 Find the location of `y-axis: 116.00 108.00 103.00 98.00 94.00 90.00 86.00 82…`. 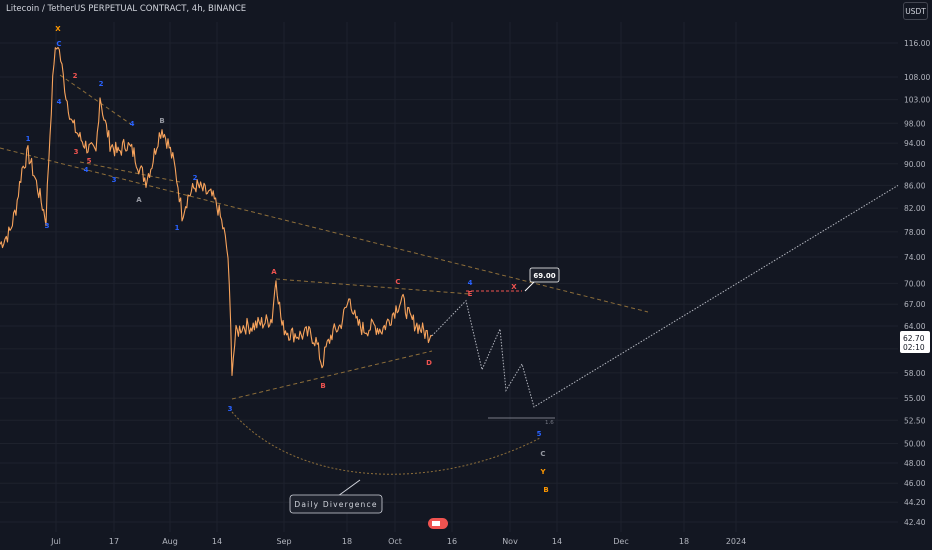

y-axis: 116.00 108.00 103.00 98.00 94.00 90.00 86.00 82… is located at coordinates (917, 283).